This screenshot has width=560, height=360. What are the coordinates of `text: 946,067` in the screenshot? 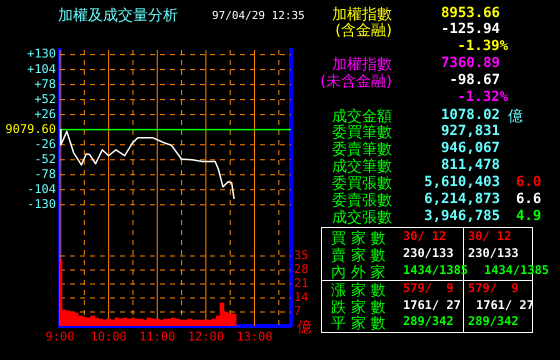 It's located at (470, 148).